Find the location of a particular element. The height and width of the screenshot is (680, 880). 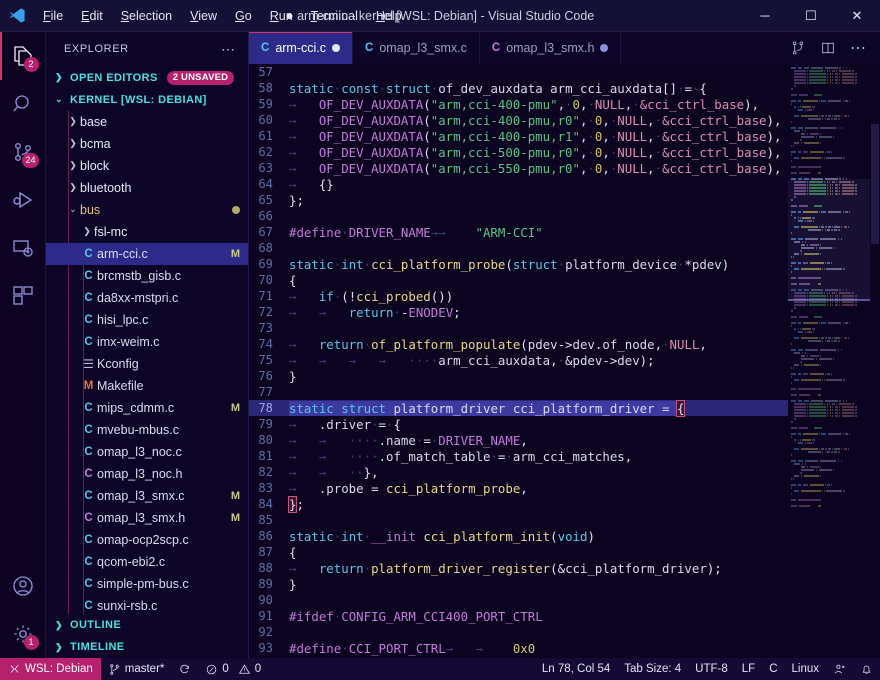

activity-search is located at coordinates (23, 104).